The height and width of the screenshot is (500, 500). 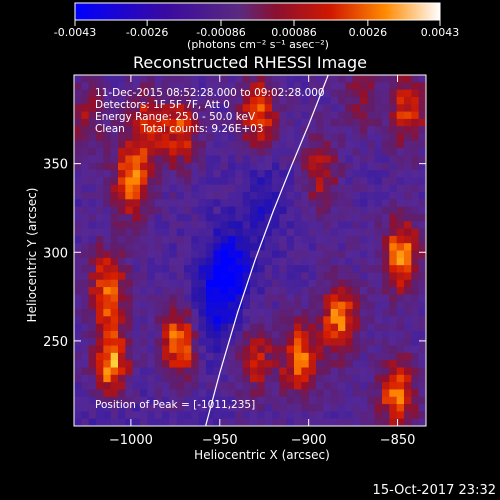 What do you see at coordinates (55, 165) in the screenshot?
I see `y-tick-label: 350` at bounding box center [55, 165].